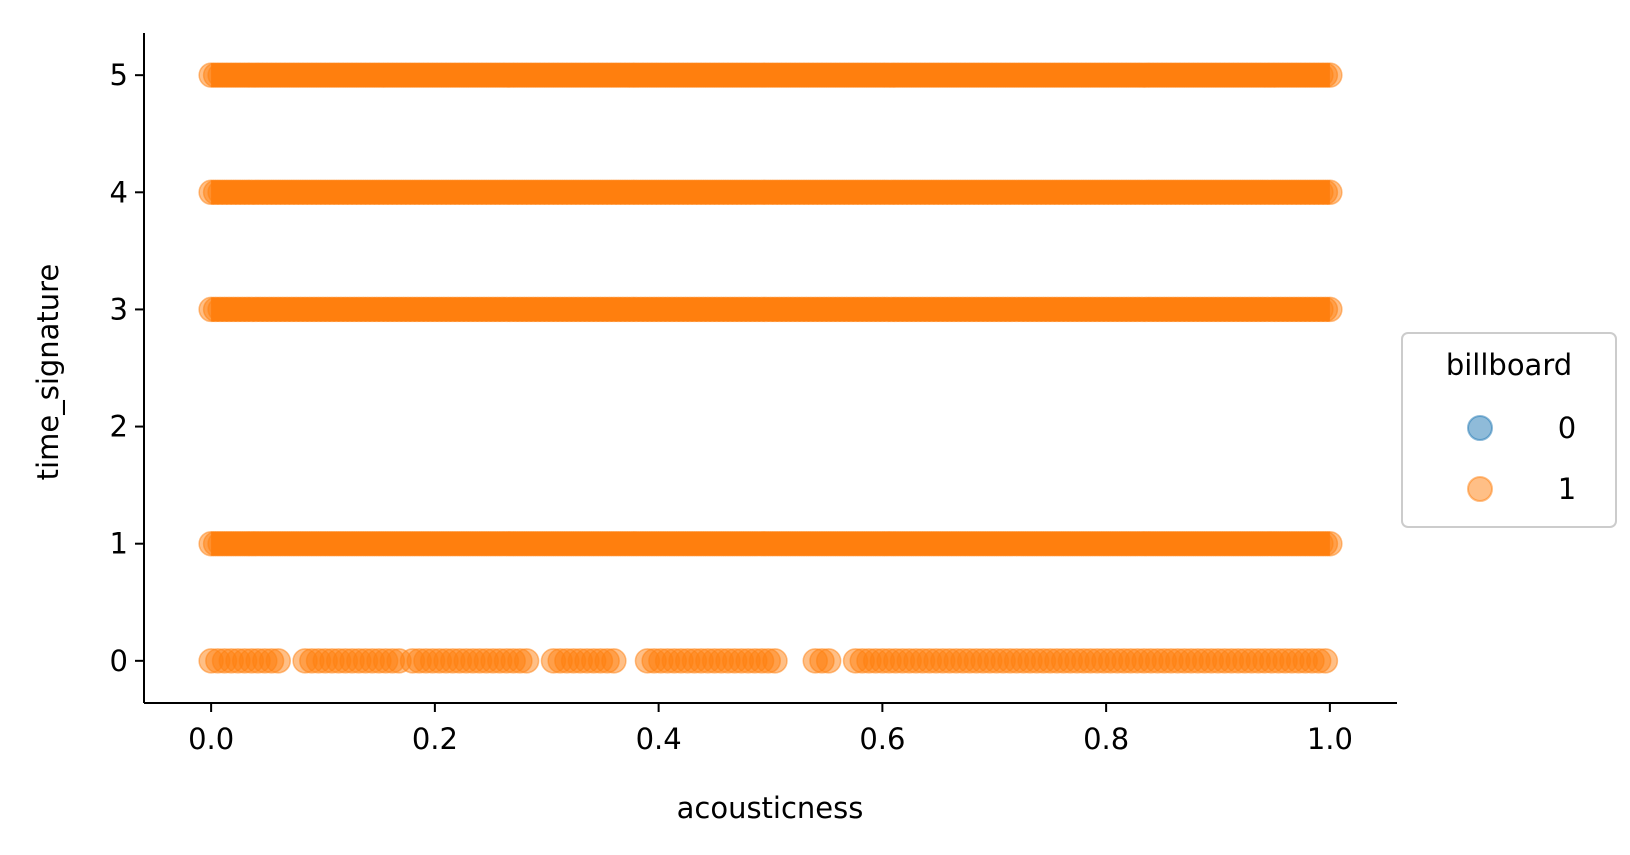  Describe the element at coordinates (1509, 365) in the screenshot. I see `legend-title: billboard` at that location.